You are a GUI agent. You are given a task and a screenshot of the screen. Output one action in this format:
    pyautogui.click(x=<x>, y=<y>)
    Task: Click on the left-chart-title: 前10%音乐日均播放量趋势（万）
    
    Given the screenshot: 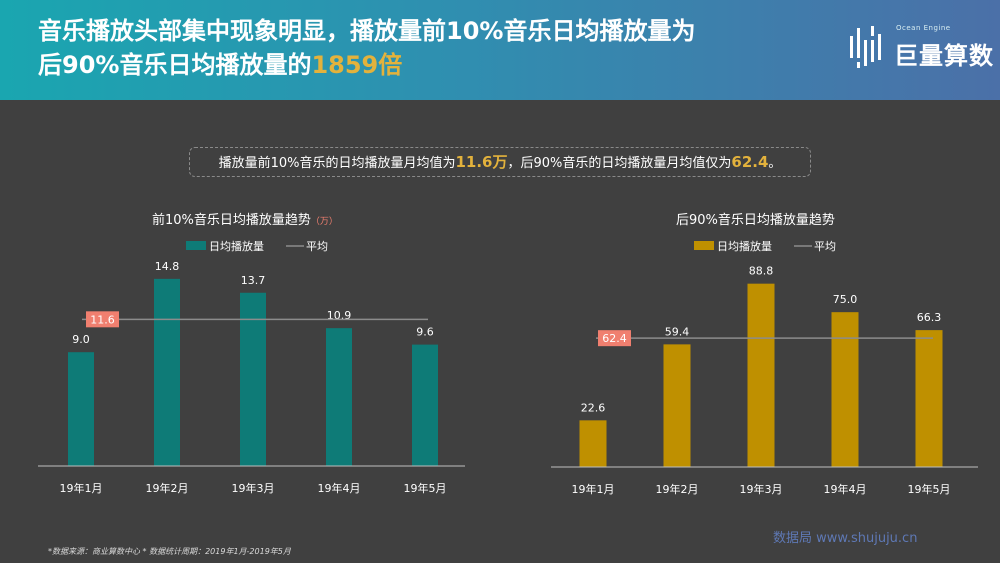 What is the action you would take?
    pyautogui.click(x=245, y=218)
    